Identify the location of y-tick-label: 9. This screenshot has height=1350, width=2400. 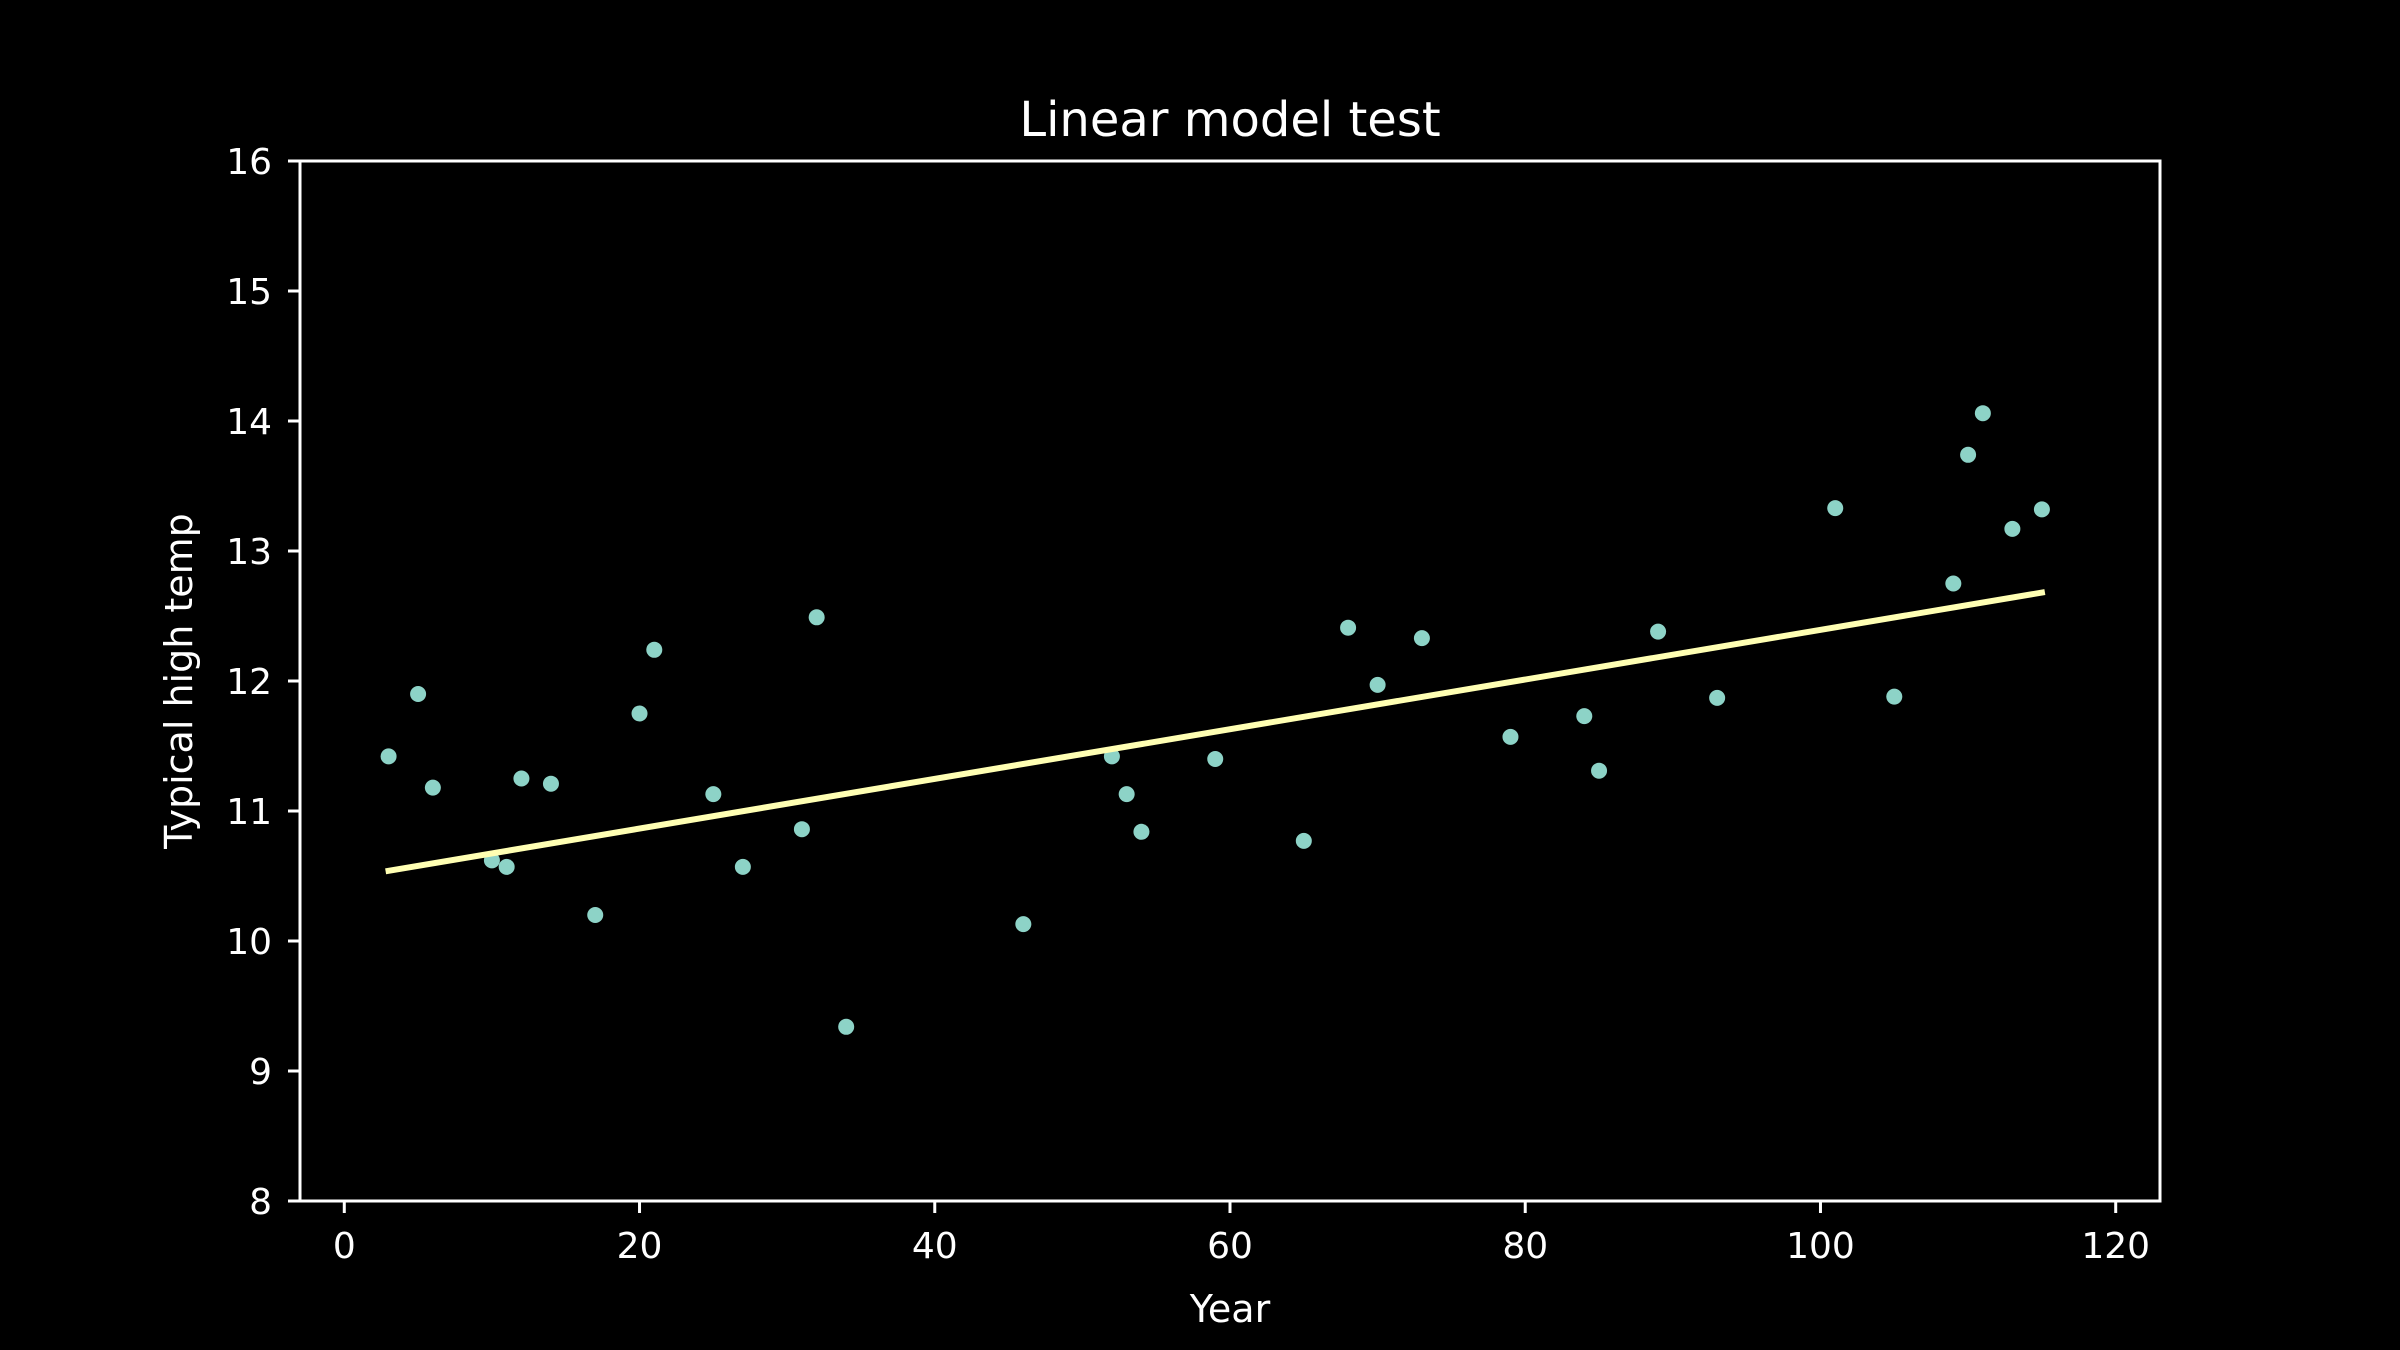
(260, 1072).